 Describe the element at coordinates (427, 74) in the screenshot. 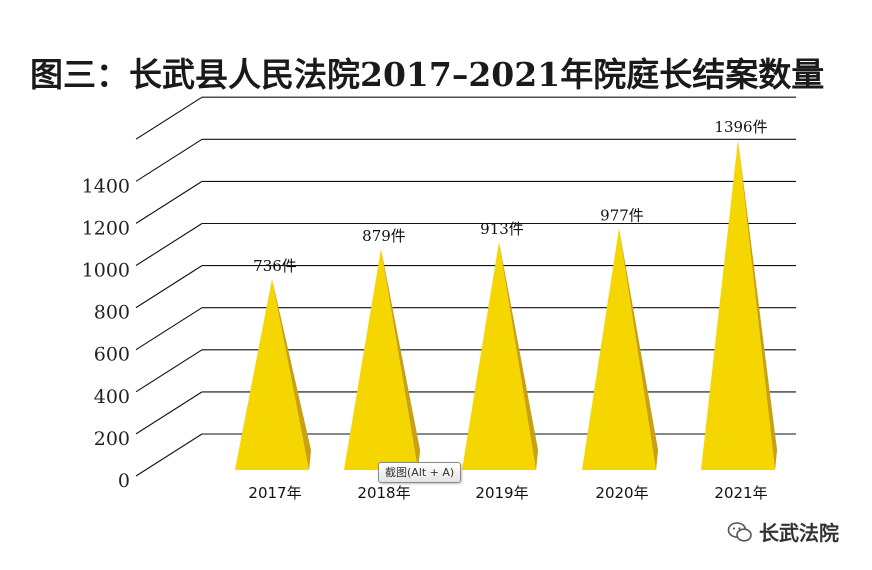

I see `chart-title: 图三：长武县人民法院2017–2021年院庭长结案数量` at that location.